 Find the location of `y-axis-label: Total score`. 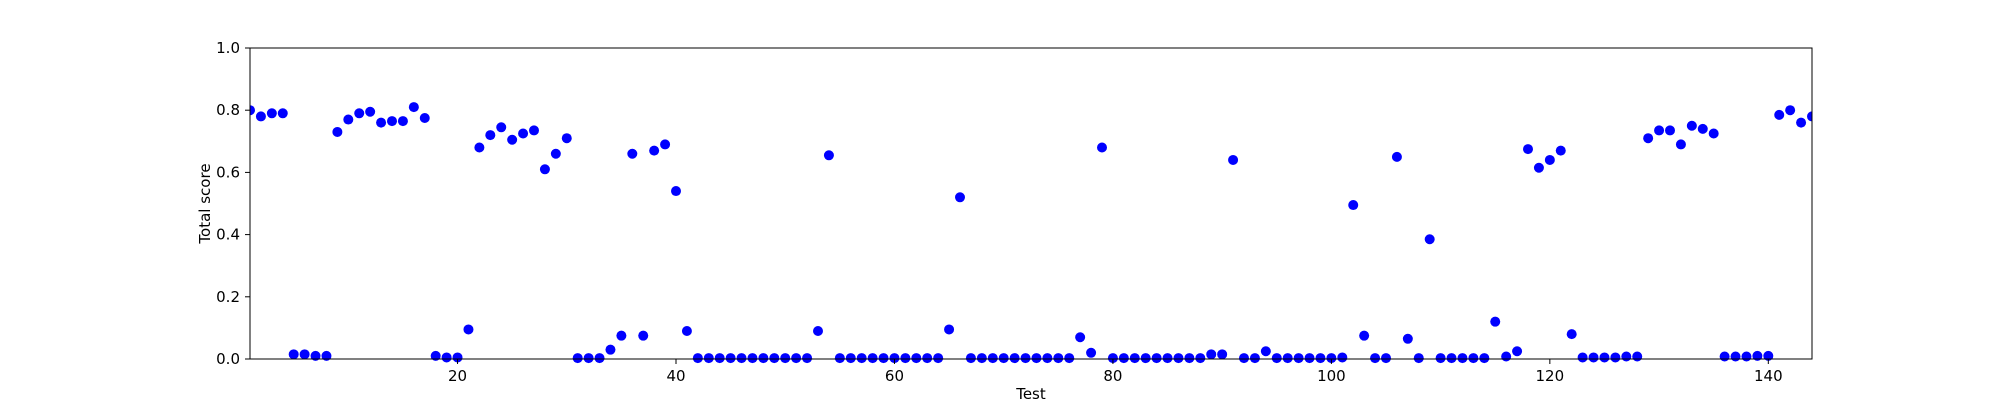

y-axis-label: Total score is located at coordinates (205, 203).